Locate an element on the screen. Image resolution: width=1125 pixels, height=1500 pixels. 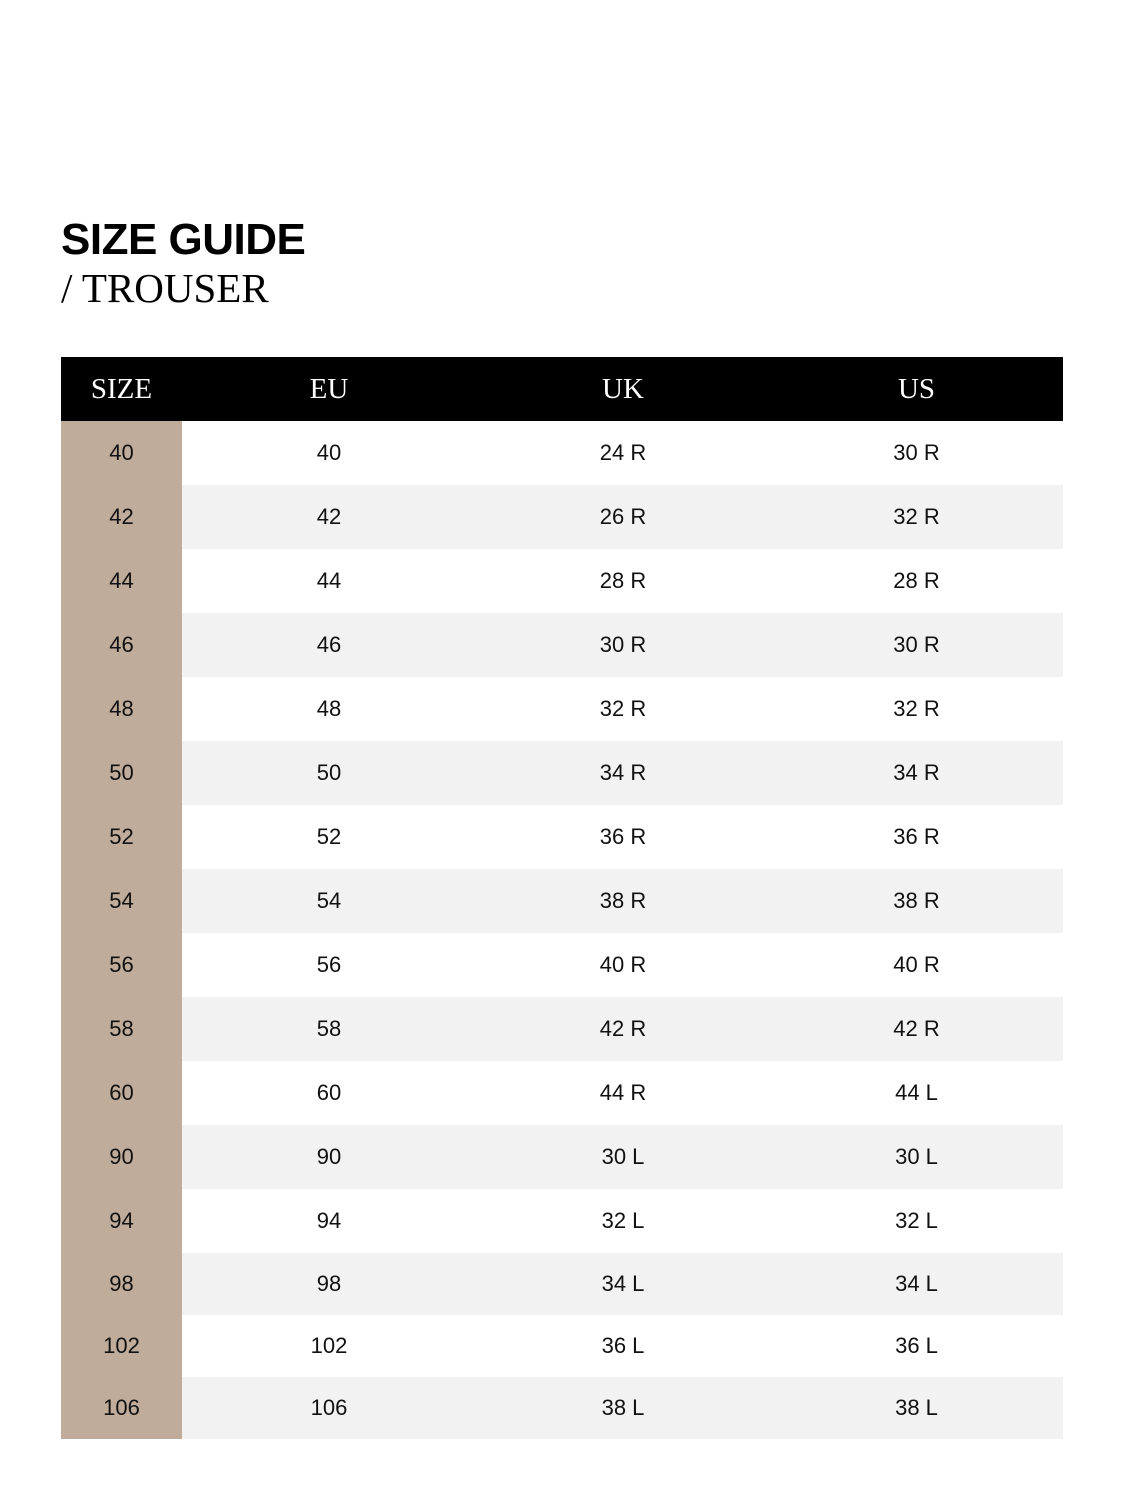
table-row: 48 48 32 R 32 R is located at coordinates (562, 709).